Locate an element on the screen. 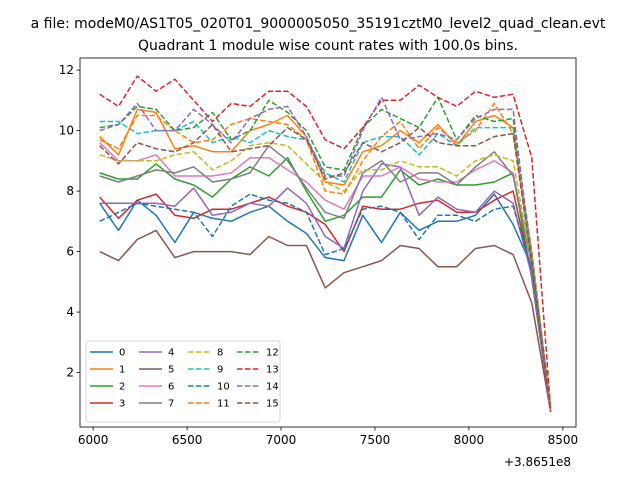 This screenshot has width=640, height=480. x-tick-label: 7000 is located at coordinates (281, 440).